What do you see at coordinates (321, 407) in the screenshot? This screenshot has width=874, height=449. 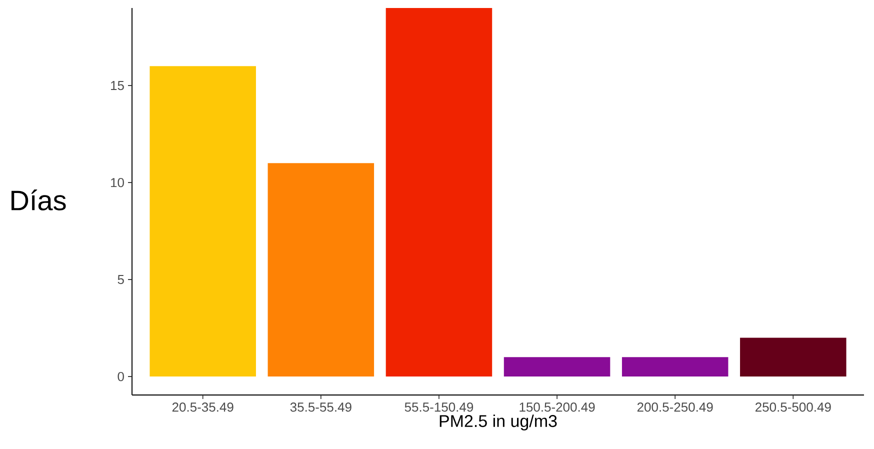 I see `x-tick-label: 35.5-55.49` at bounding box center [321, 407].